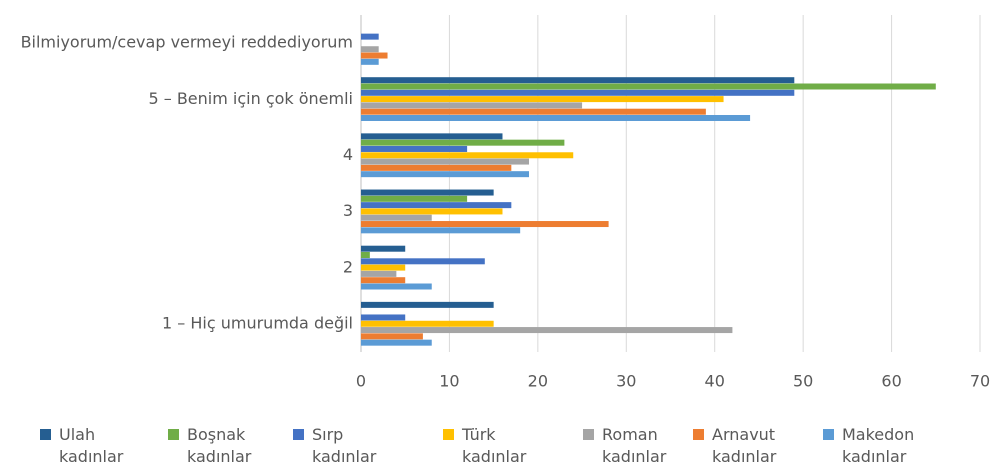  I want to click on legend-item: Makedon kadınlar, so click(872, 446).